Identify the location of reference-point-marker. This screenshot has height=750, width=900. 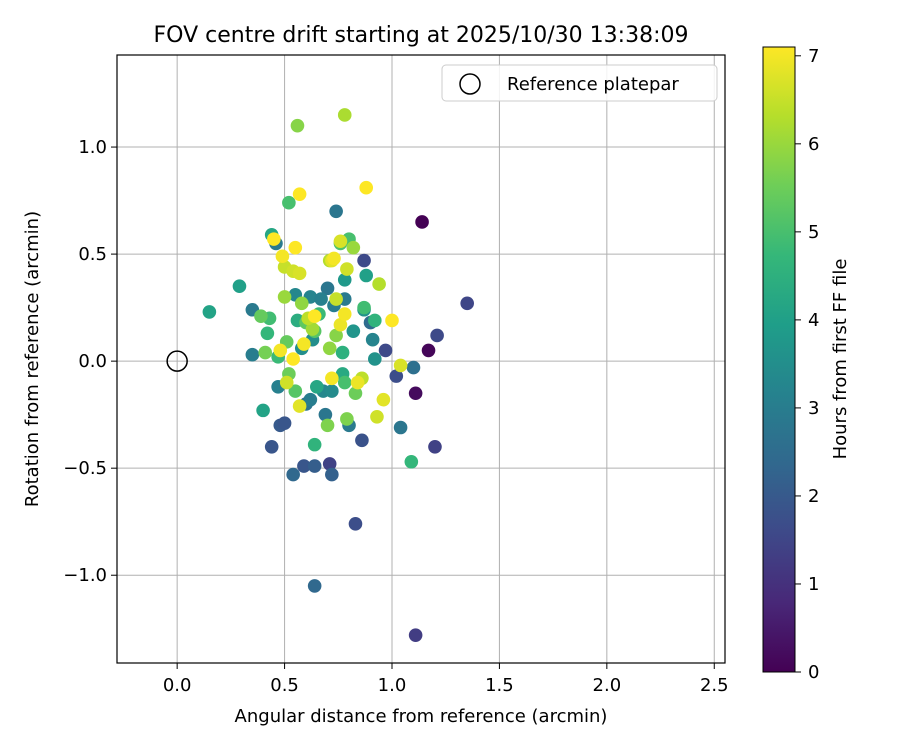
(177, 361).